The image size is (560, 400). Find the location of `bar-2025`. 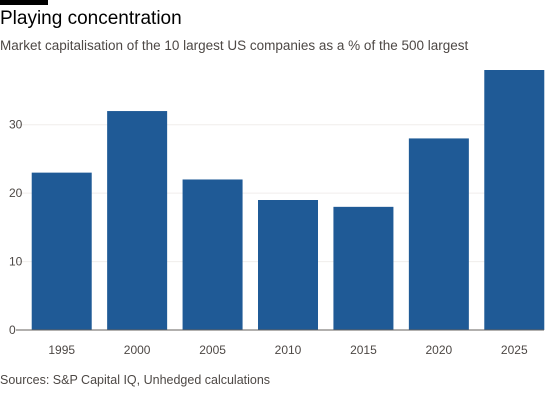

bar-2025 is located at coordinates (514, 200).